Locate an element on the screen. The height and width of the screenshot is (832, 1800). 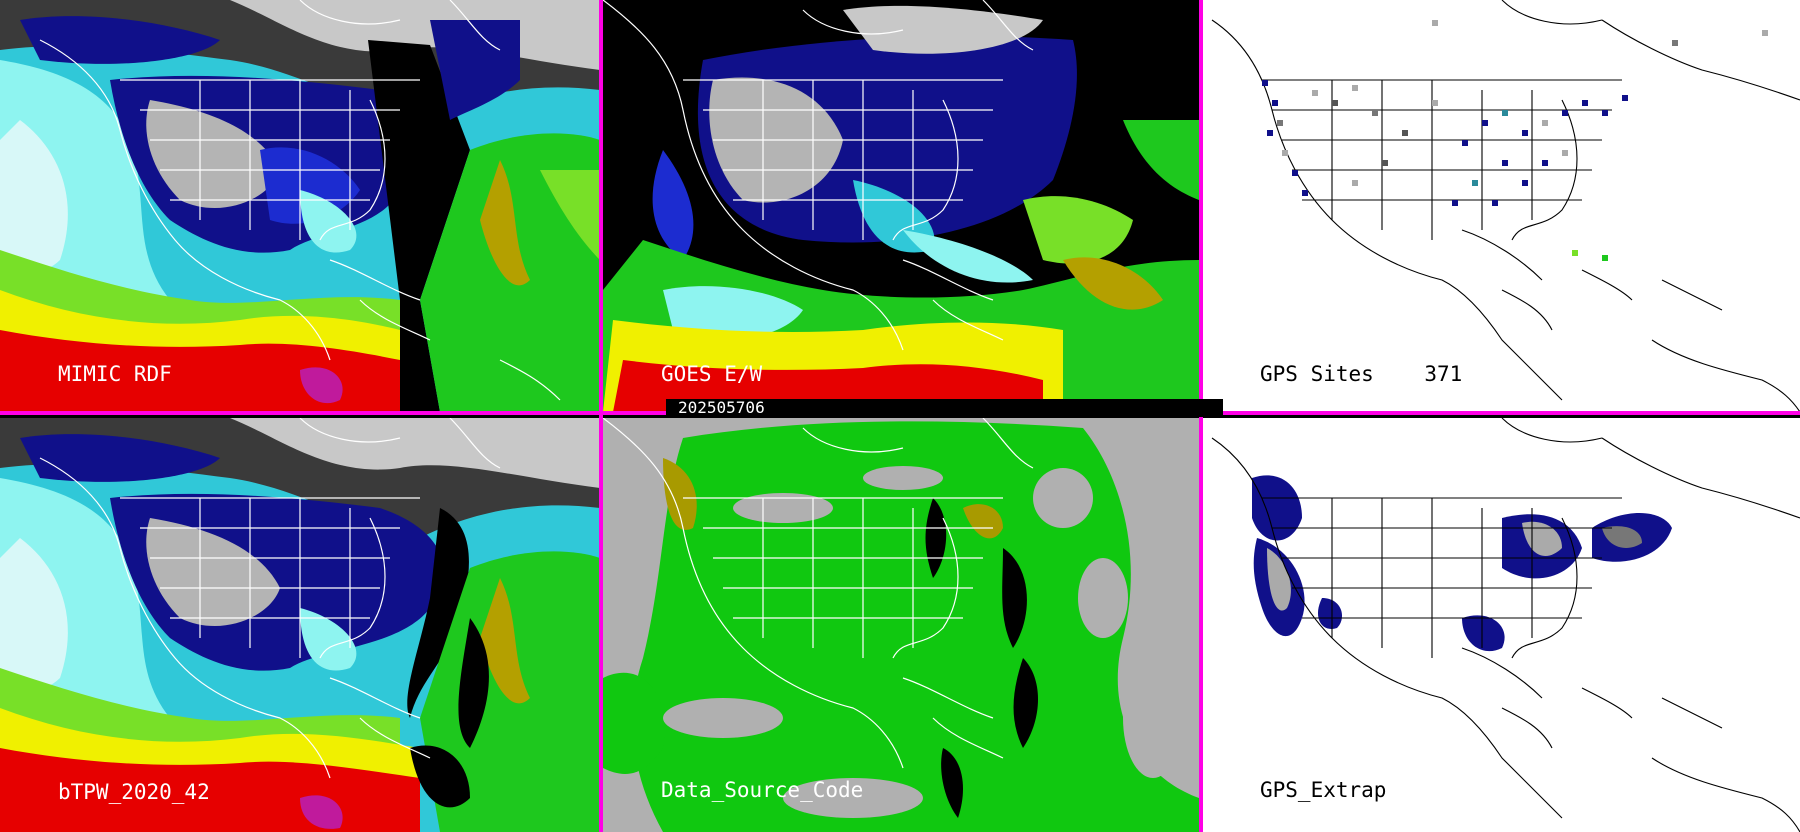
panel-label-btpw: bTPW_2020_42 is located at coordinates (134, 792).